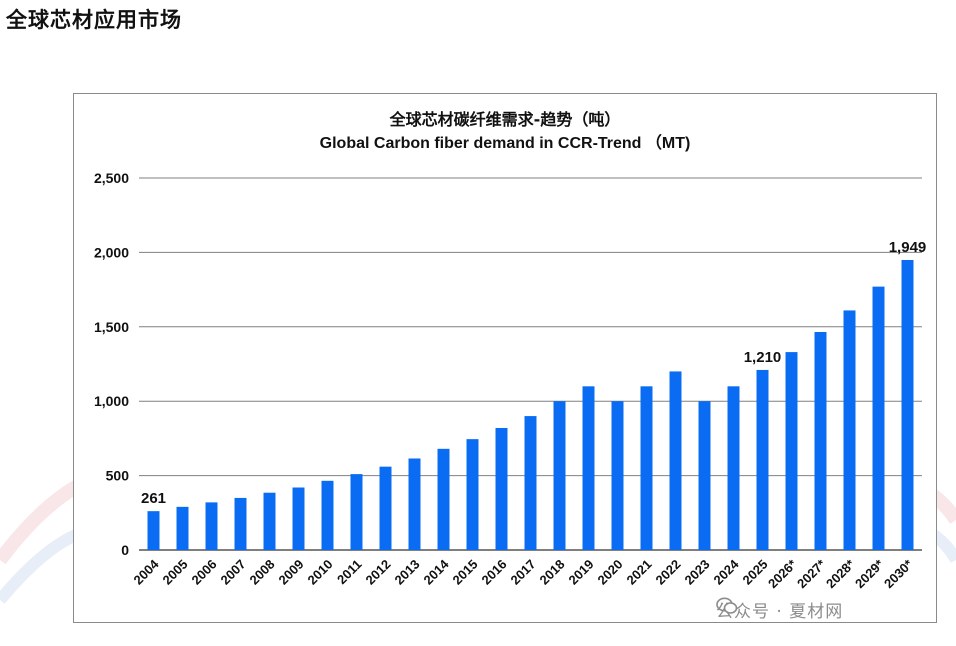 This screenshot has height=646, width=956. What do you see at coordinates (378, 572) in the screenshot?
I see `x-tick-label: 2012` at bounding box center [378, 572].